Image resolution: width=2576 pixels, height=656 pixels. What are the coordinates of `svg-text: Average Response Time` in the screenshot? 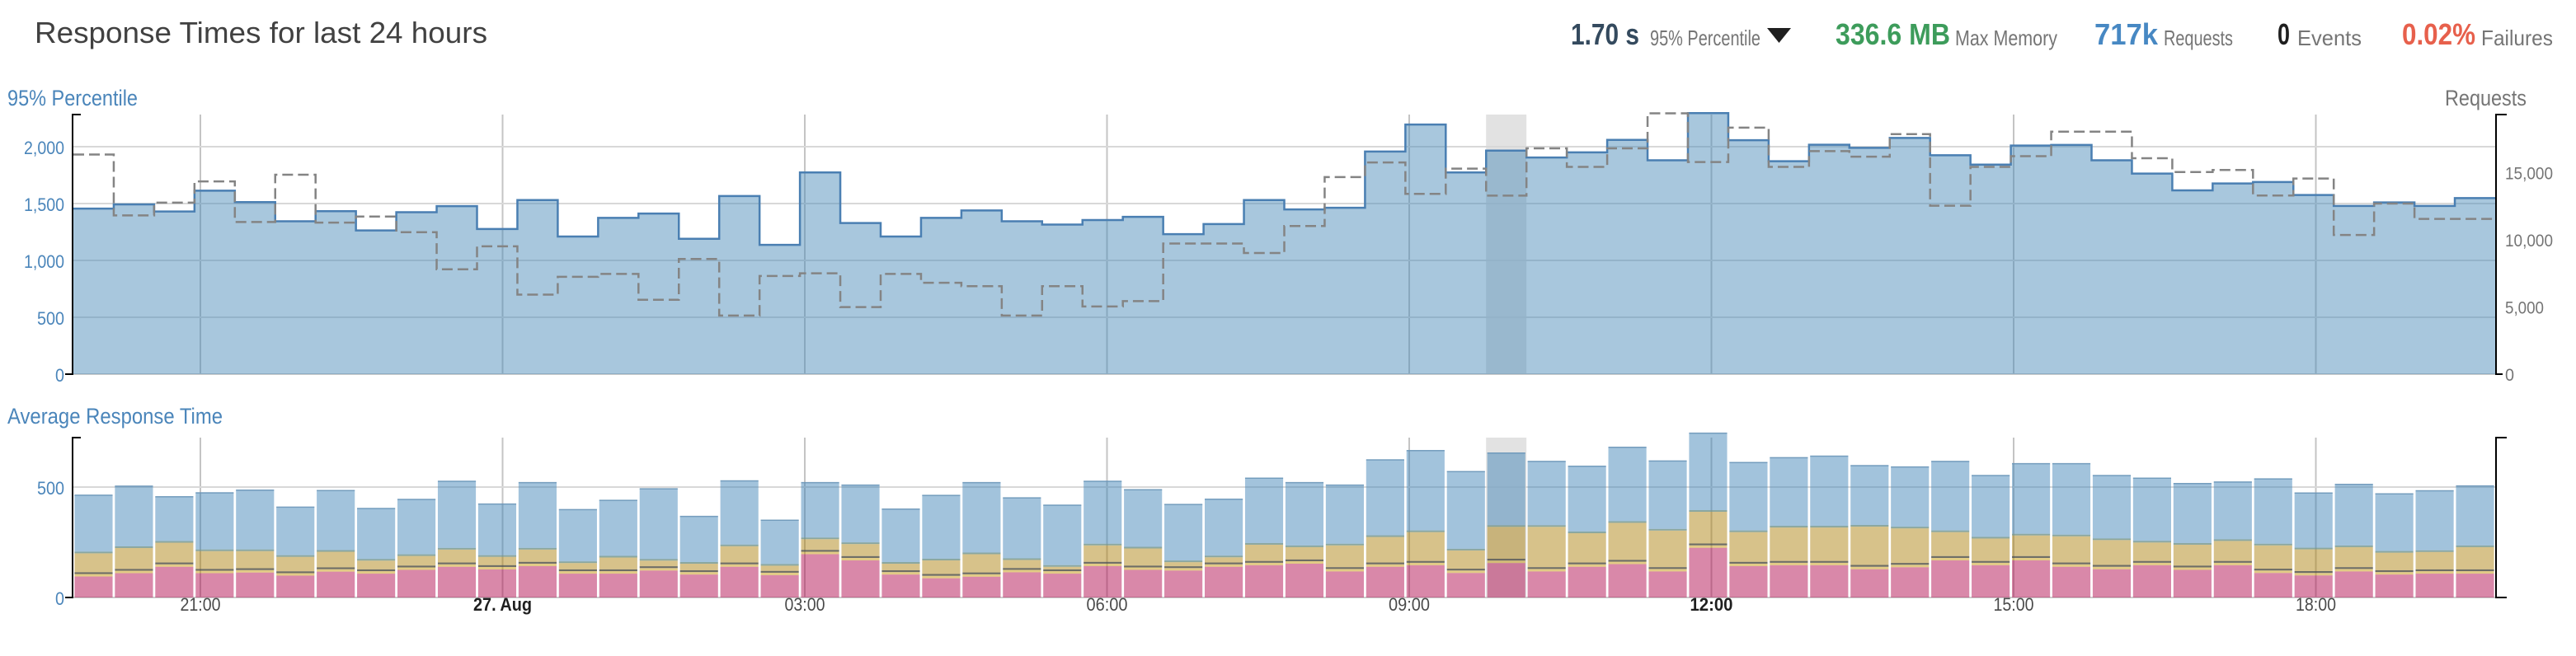 It's located at (115, 416).